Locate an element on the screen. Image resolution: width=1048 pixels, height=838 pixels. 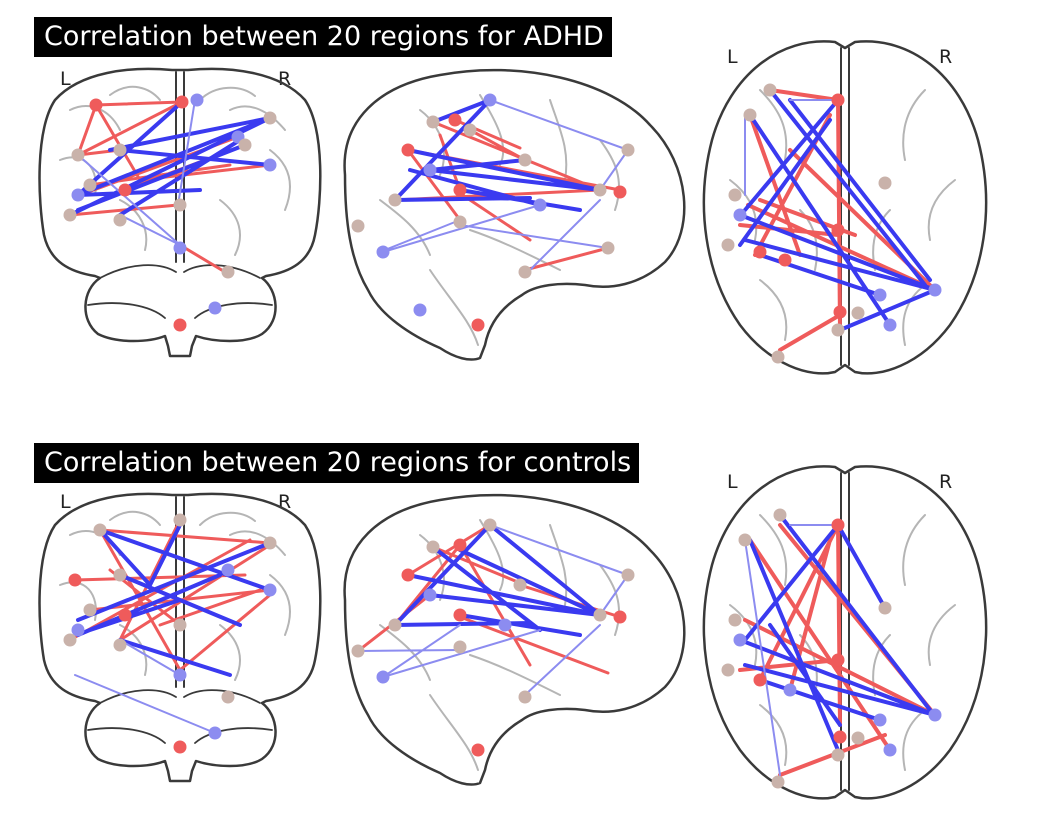
sagittal-sulci is located at coordinates (499, 645).